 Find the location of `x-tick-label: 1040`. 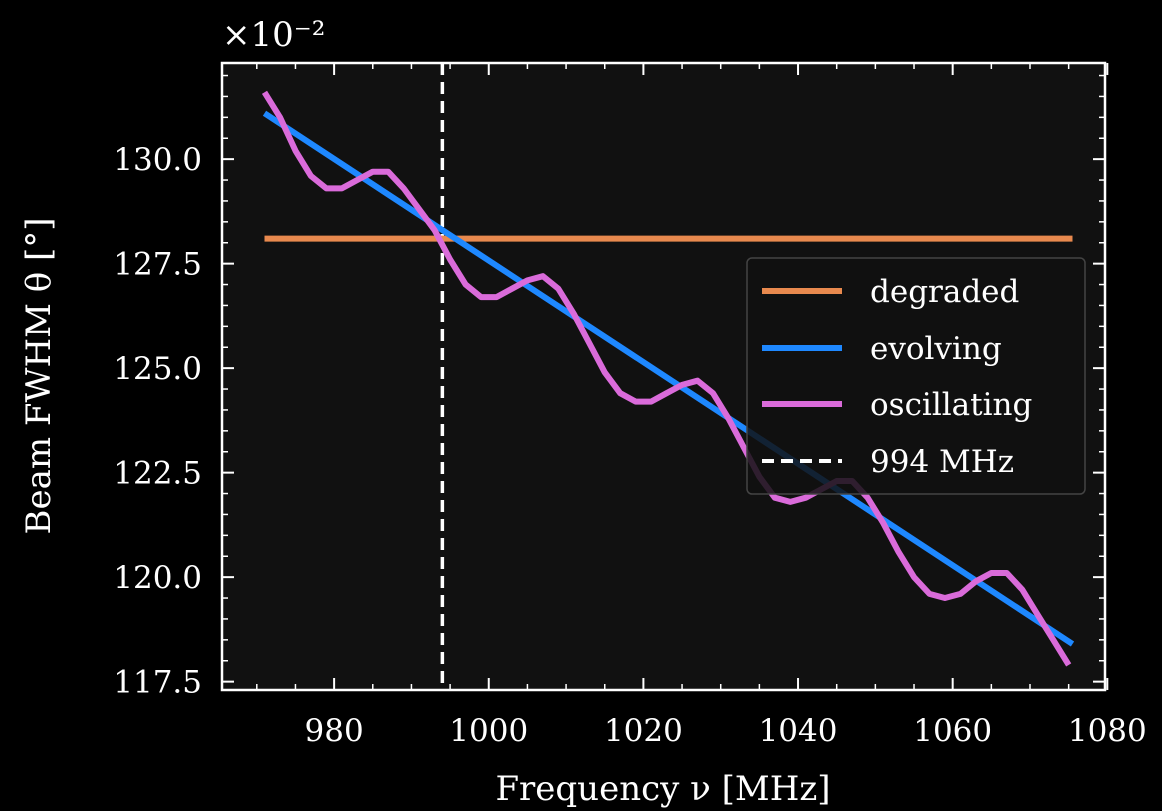

x-tick-label: 1040 is located at coordinates (798, 731).